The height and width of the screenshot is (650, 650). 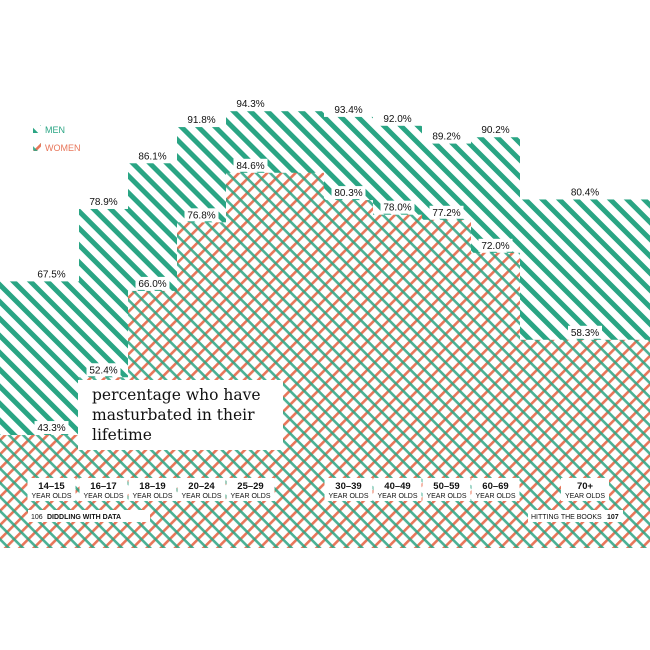 I want to click on age-group-label: 25–29, so click(x=250, y=486).